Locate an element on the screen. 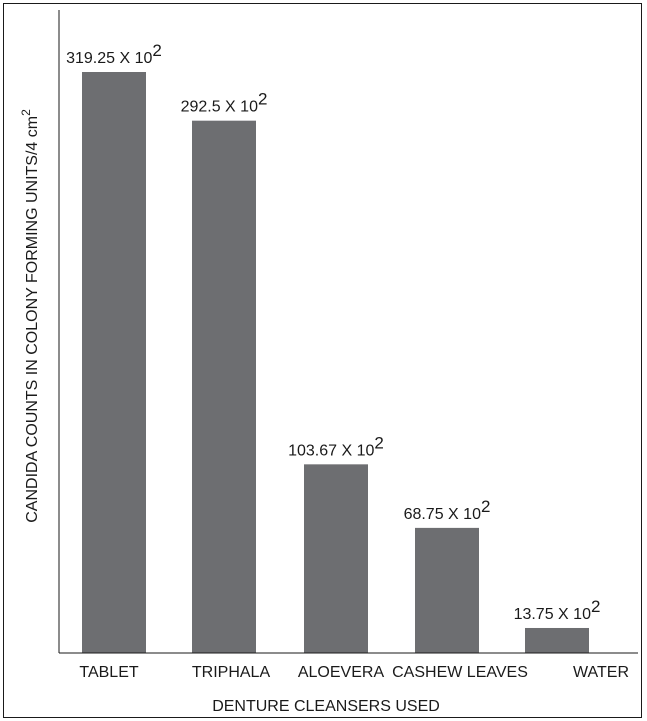  data-label: 68.75 X 102 is located at coordinates (447, 510).